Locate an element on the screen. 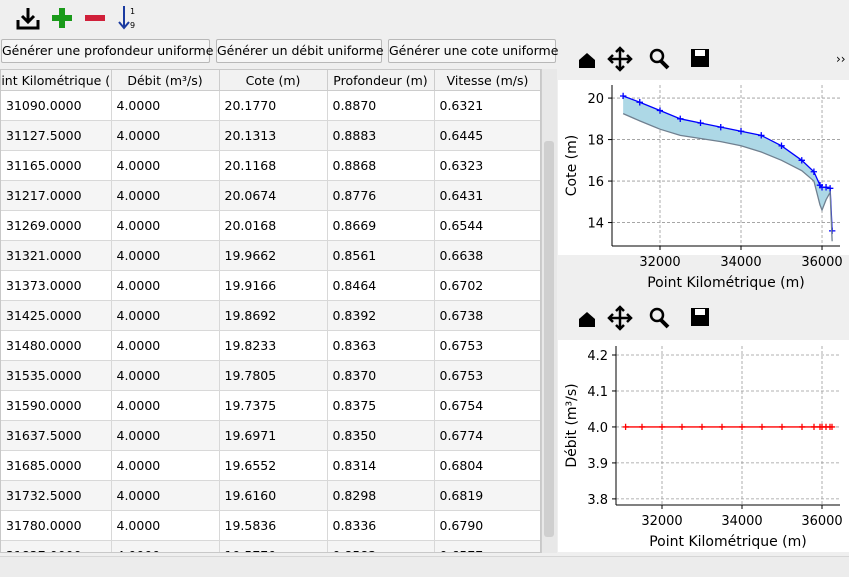 The height and width of the screenshot is (577, 849). cell: 20.1313 is located at coordinates (273, 135).